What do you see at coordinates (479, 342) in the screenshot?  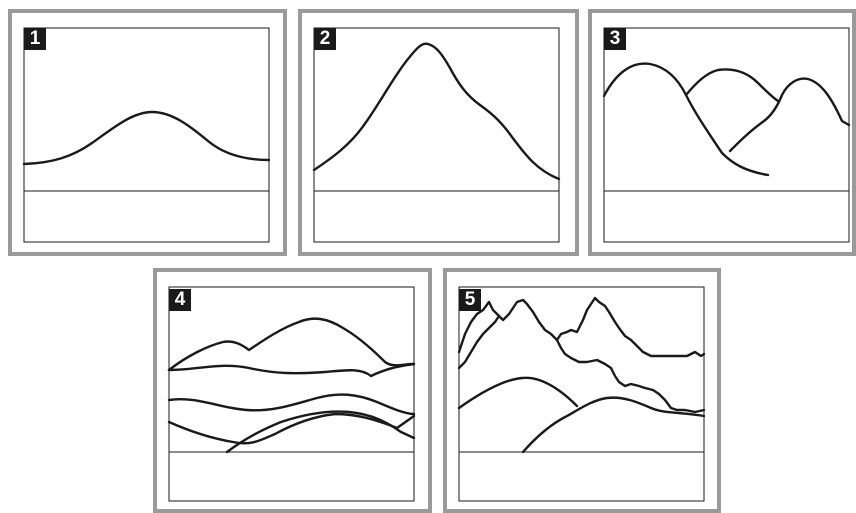 I see `ridge-left-line` at bounding box center [479, 342].